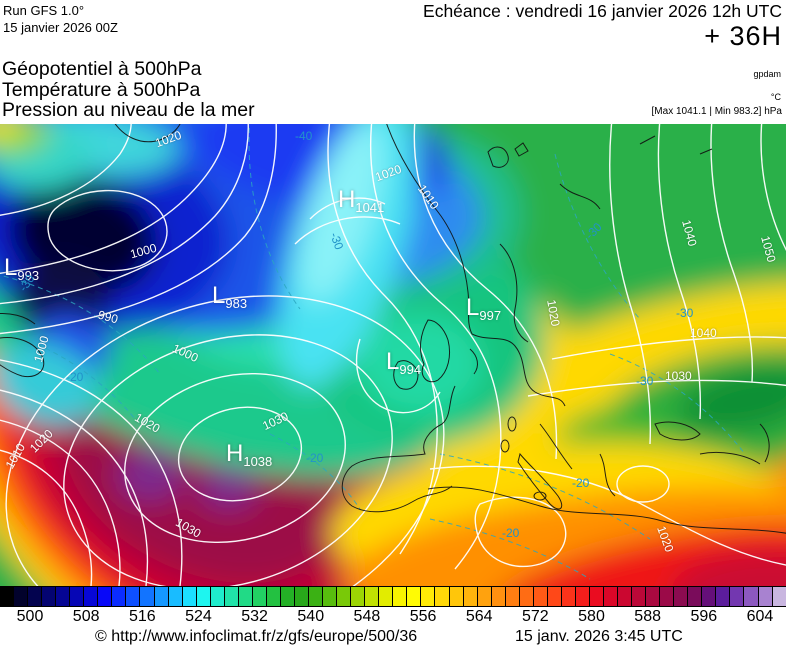  What do you see at coordinates (60, 27) in the screenshot?
I see `run-date: 15 janvier 2026 00Z` at bounding box center [60, 27].